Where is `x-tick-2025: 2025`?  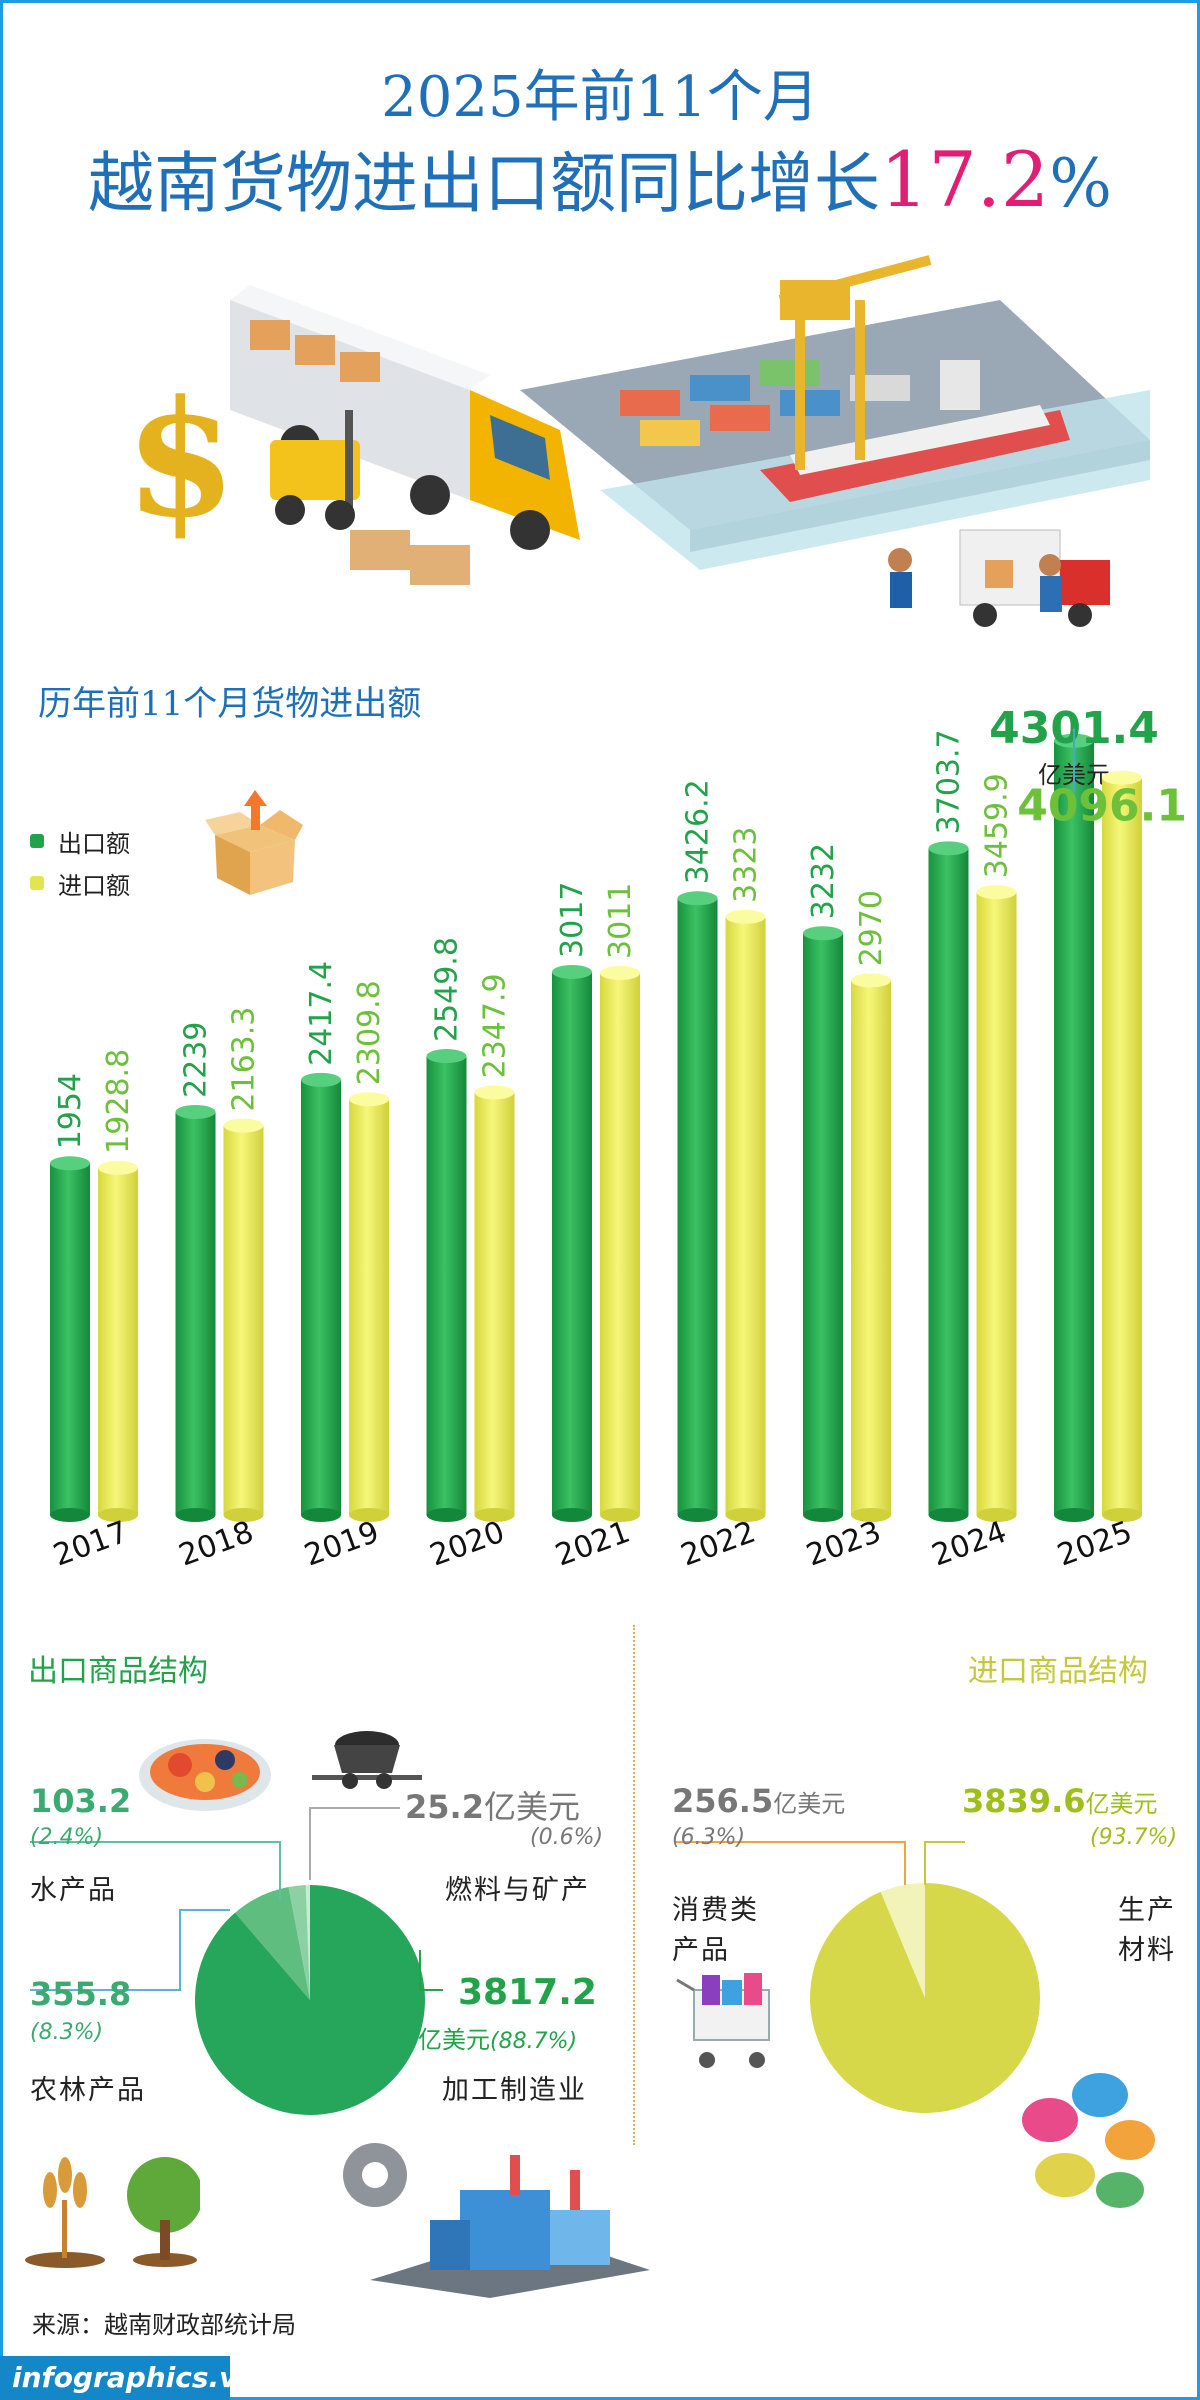
x-tick-2025: 2025 is located at coordinates (1095, 1544).